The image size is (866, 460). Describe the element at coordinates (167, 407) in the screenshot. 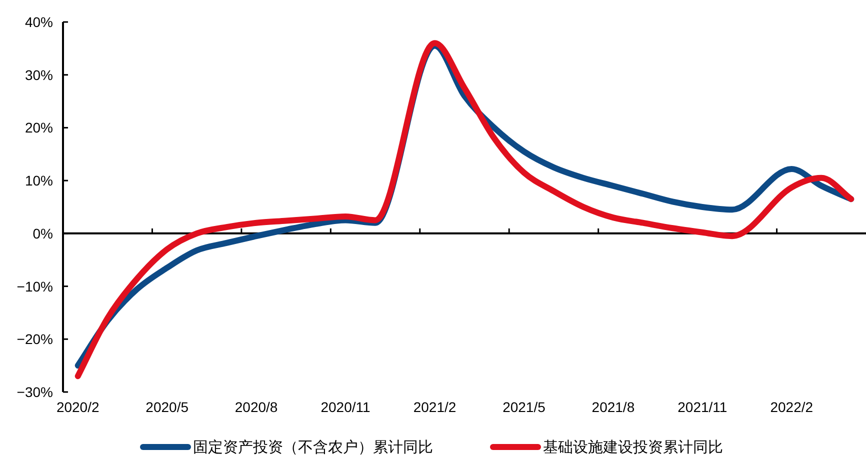

I see `x-tick-label: 2020/5` at that location.